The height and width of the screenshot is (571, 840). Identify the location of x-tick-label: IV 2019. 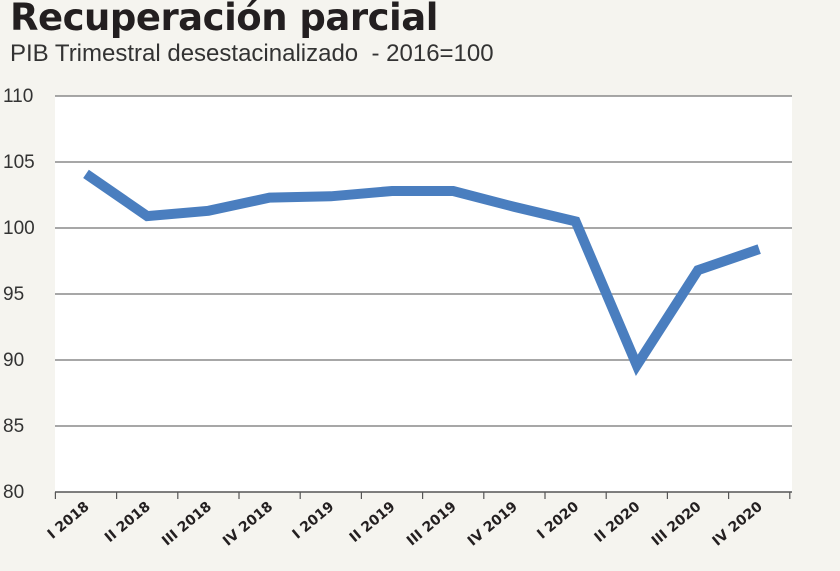
(493, 524).